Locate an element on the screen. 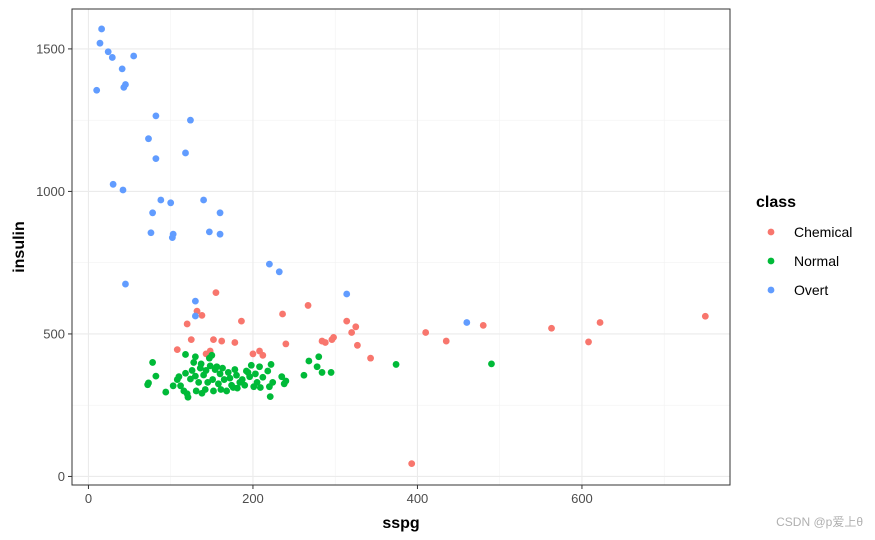 The height and width of the screenshot is (540, 875). x-axis-ticks: 0 200 400 600 is located at coordinates (339, 495).